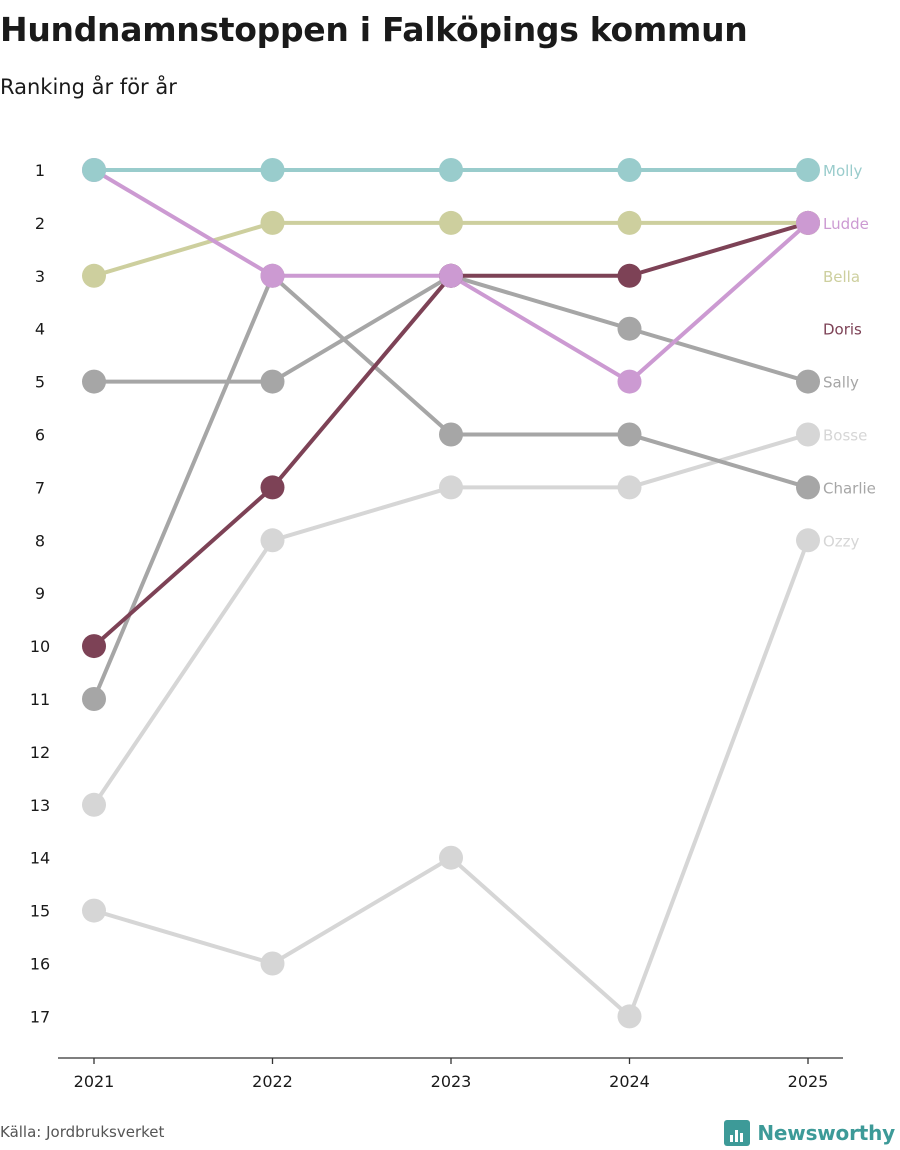 This screenshot has width=900, height=1150. Describe the element at coordinates (40, 699) in the screenshot. I see `y-tick-label: 11` at that location.